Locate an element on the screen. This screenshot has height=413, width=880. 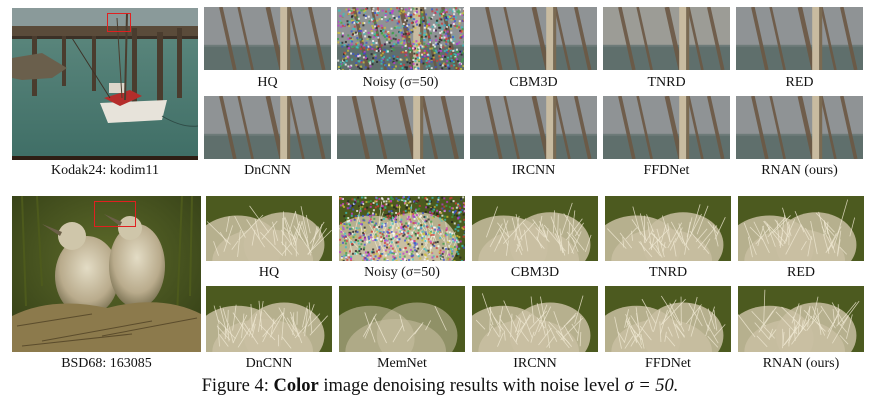
kodak-label-cbm3d: CBM3D is located at coordinates (533, 82).